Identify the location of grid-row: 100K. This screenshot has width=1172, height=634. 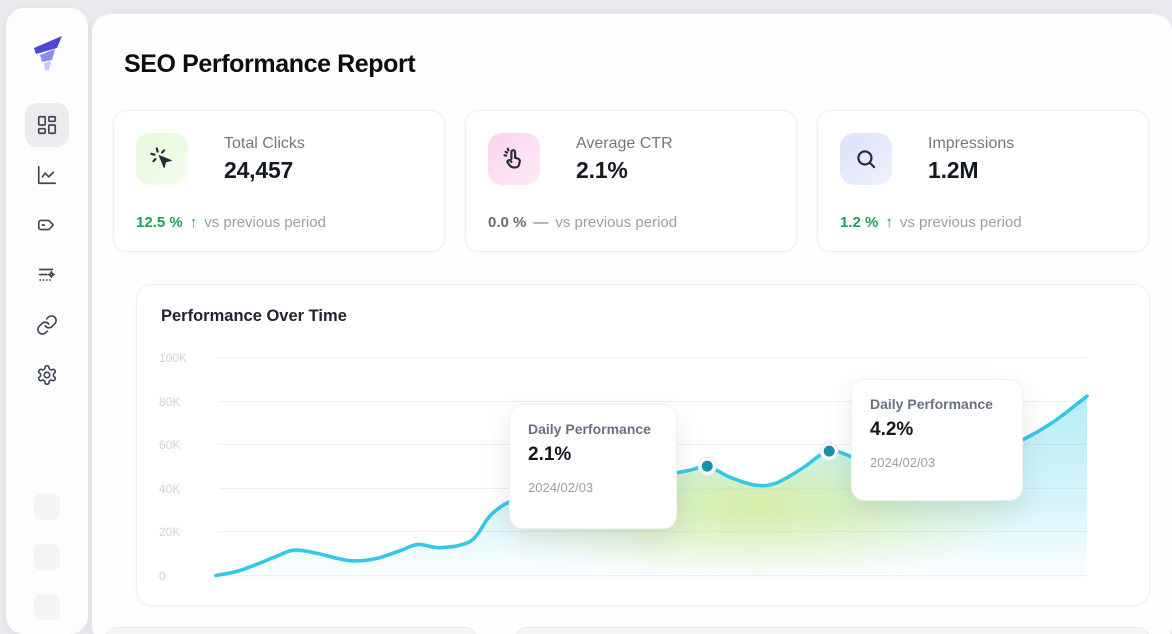
(643, 358).